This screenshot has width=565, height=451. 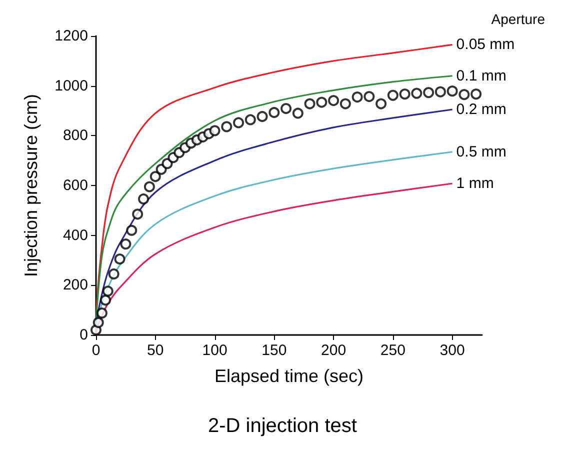 What do you see at coordinates (481, 109) in the screenshot?
I see `series-label: 0.2 mm` at bounding box center [481, 109].